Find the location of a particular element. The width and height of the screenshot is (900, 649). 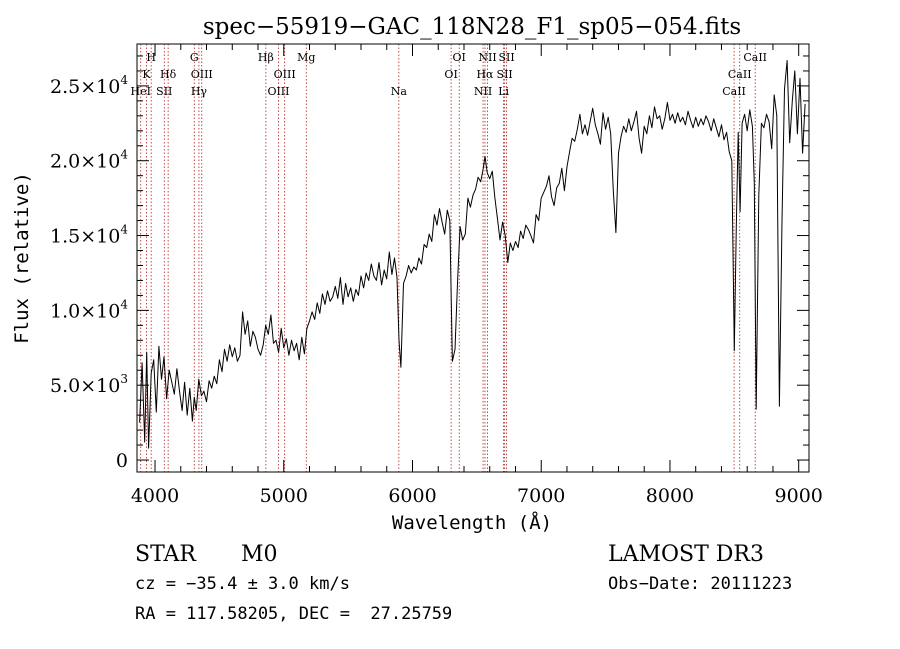

y-tick-label: 5.0×10³ is located at coordinates (89, 384).